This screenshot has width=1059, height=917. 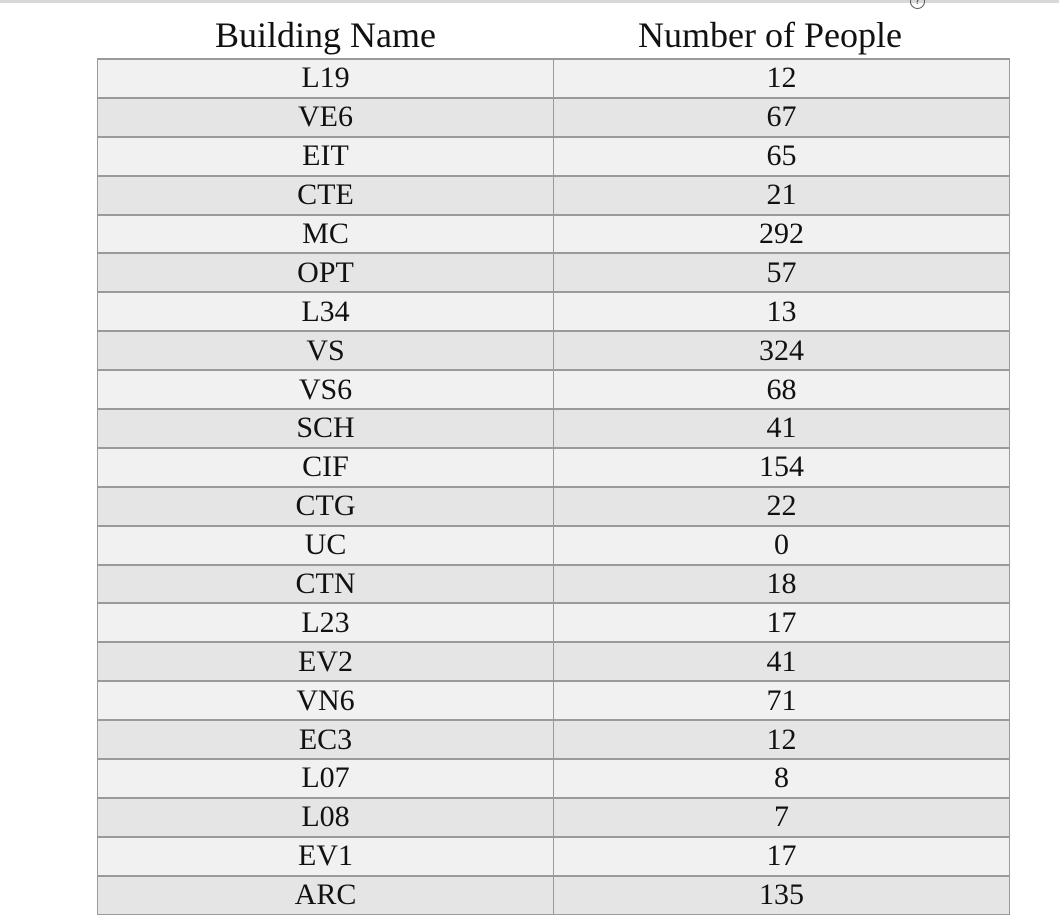 What do you see at coordinates (529, 1) in the screenshot?
I see `top-divider` at bounding box center [529, 1].